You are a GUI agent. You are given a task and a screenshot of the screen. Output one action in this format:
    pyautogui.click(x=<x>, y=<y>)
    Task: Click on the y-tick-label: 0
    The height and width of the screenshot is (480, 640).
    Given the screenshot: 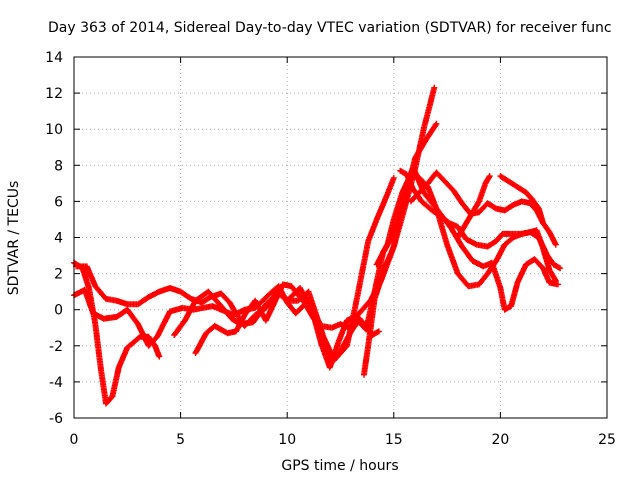 What is the action you would take?
    pyautogui.click(x=58, y=311)
    